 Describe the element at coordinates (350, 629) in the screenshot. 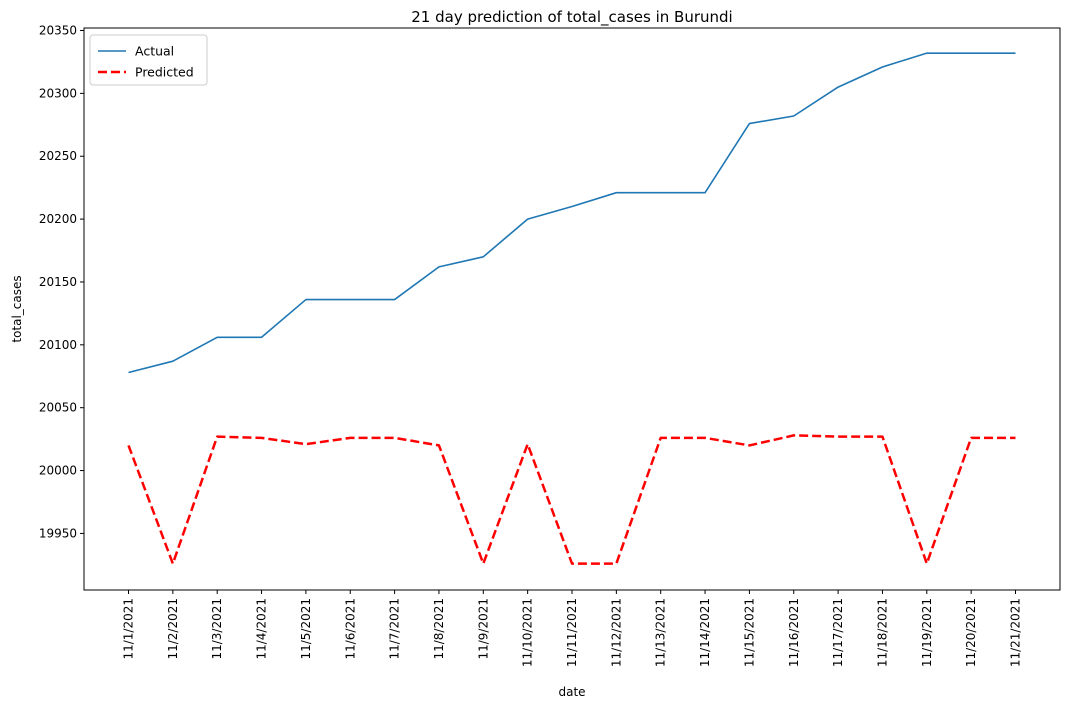

I see `x-tick-label: 11/6/2021` at that location.